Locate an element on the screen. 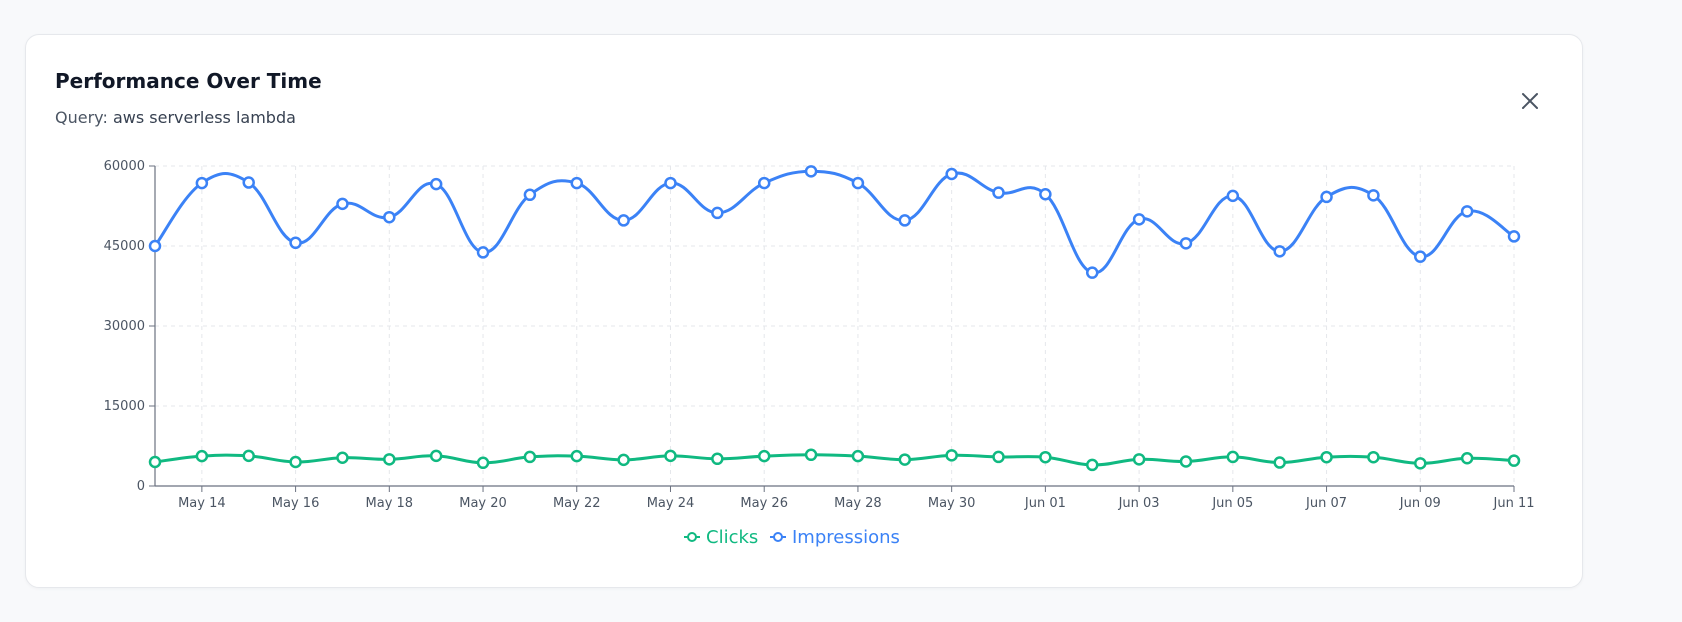 Image resolution: width=1682 pixels, height=622 pixels. legend-item-clicks: Clicks is located at coordinates (721, 537).